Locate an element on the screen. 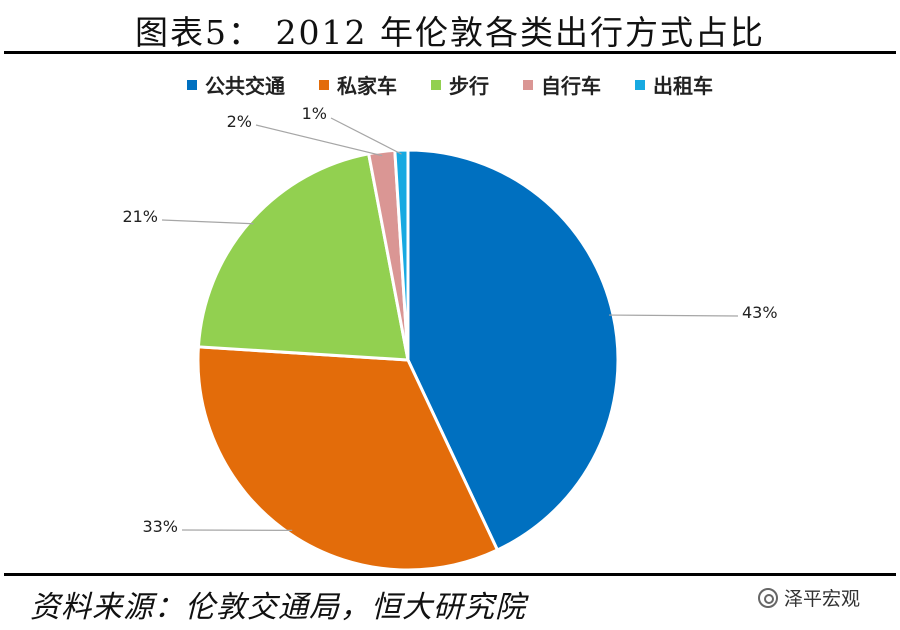 The image size is (900, 630). legend-label: 公共交通 is located at coordinates (245, 86).